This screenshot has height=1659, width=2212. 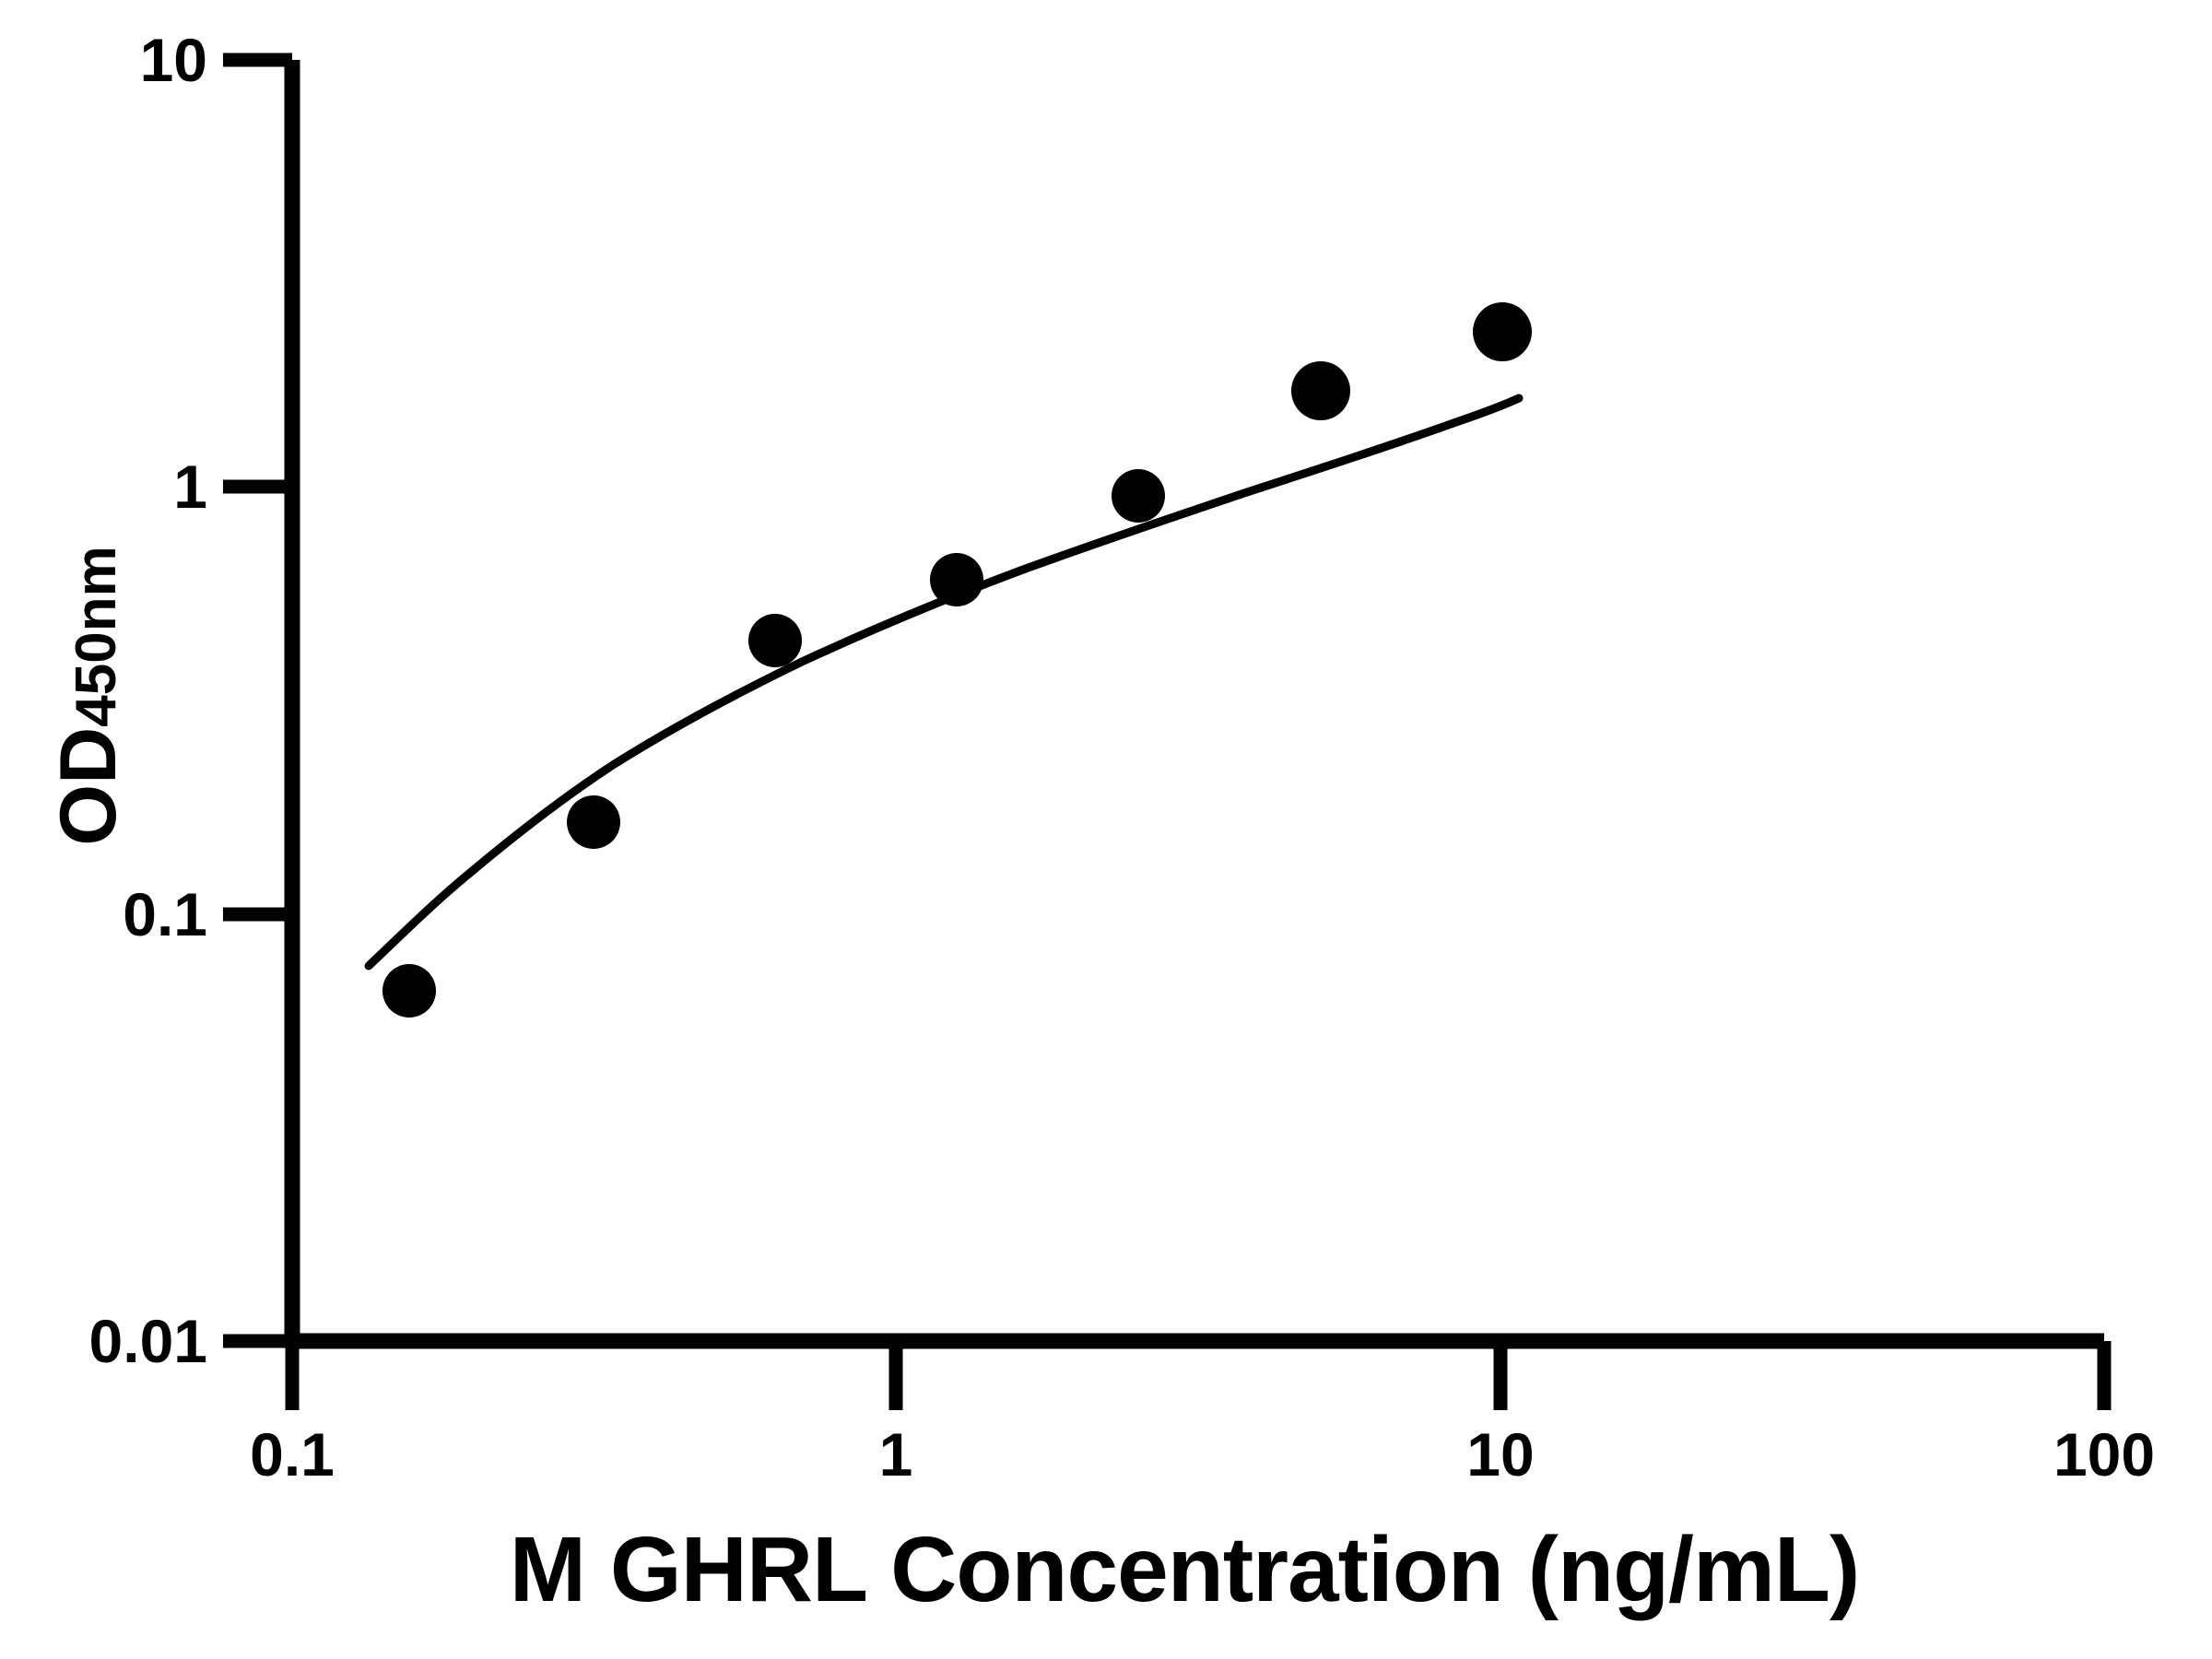 I want to click on x-axis-ticks, so click(x=1198, y=1375).